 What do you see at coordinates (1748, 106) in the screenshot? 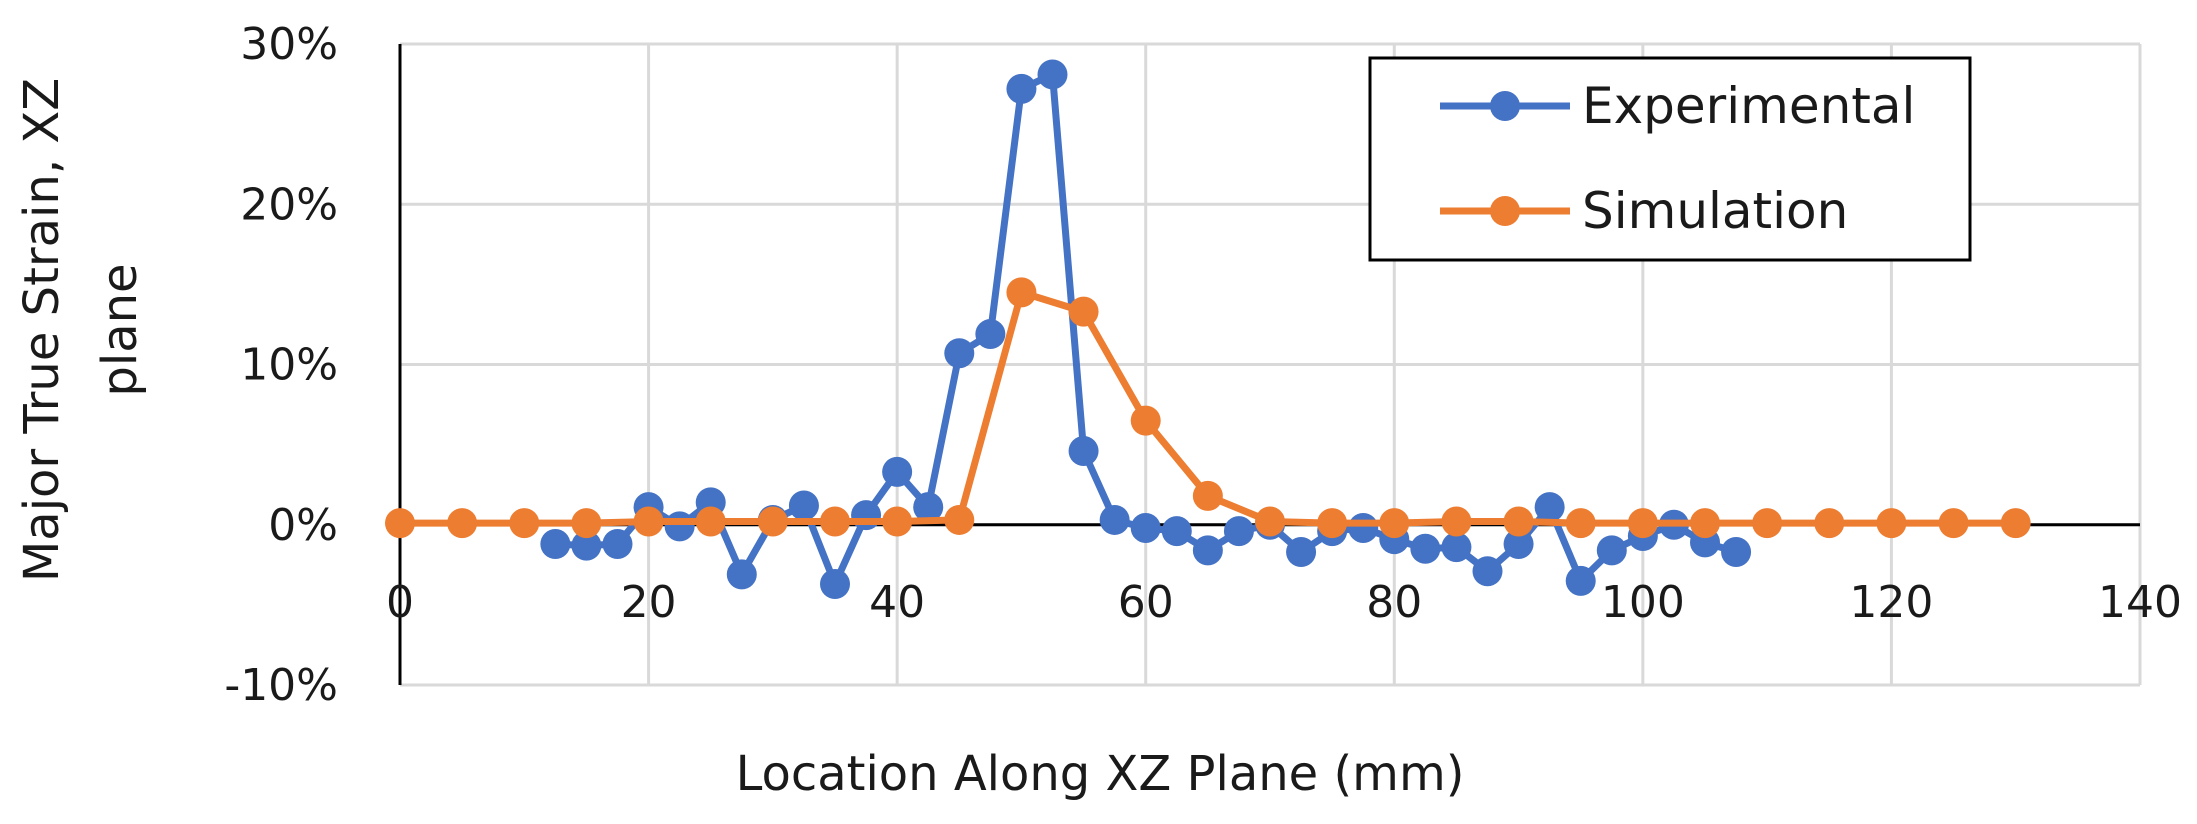
I see `legend-label: Experimental` at bounding box center [1748, 106].